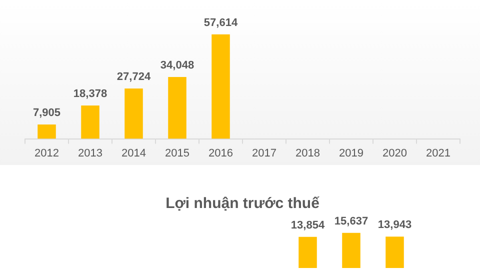 Image resolution: width=480 pixels, height=270 pixels. What do you see at coordinates (177, 153) in the screenshot?
I see `x-tick-label: 2015` at bounding box center [177, 153].